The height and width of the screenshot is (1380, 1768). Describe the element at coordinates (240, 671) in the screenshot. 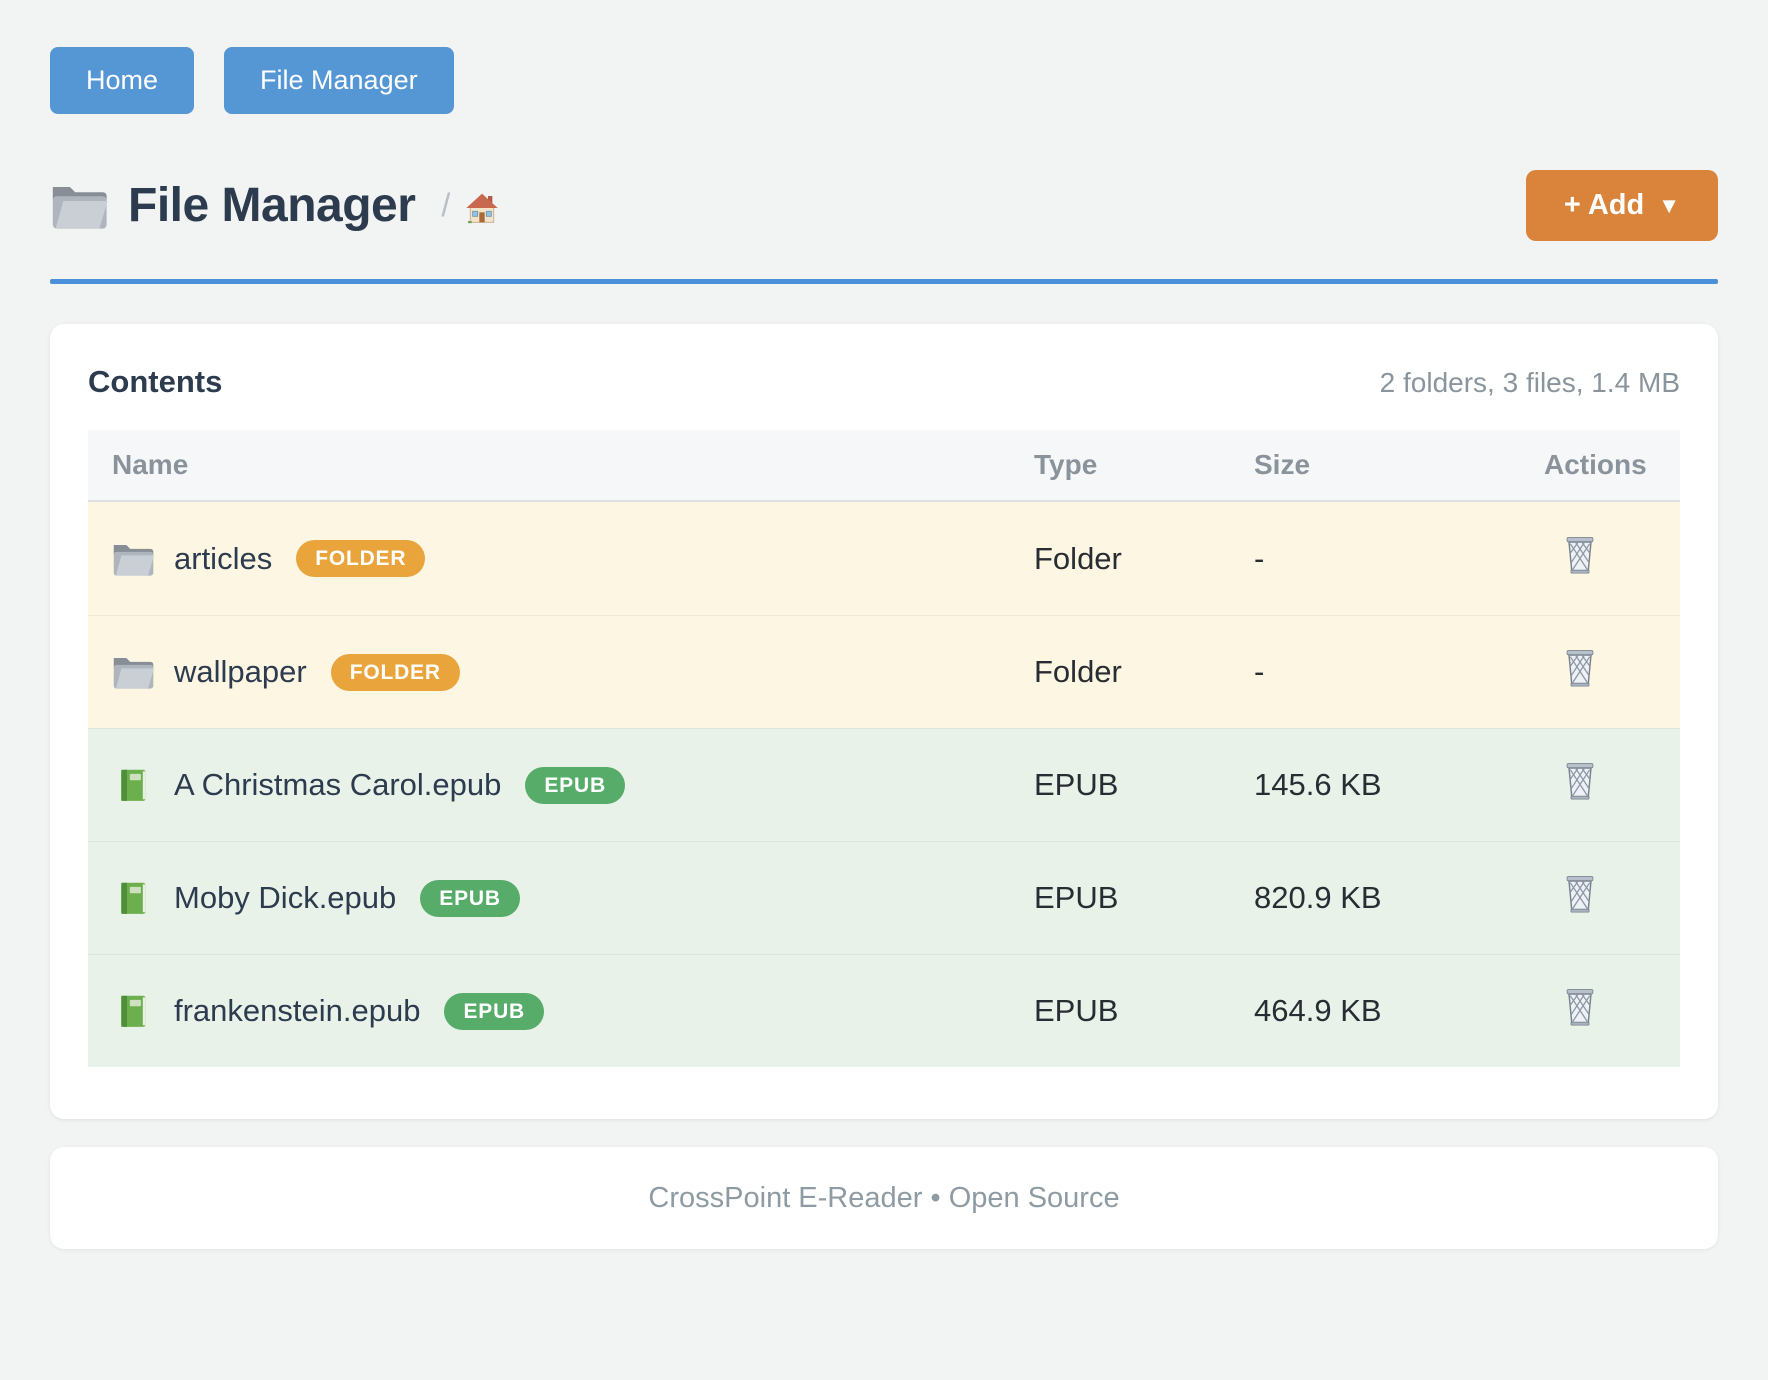

I see `file-name: wallpaper` at that location.